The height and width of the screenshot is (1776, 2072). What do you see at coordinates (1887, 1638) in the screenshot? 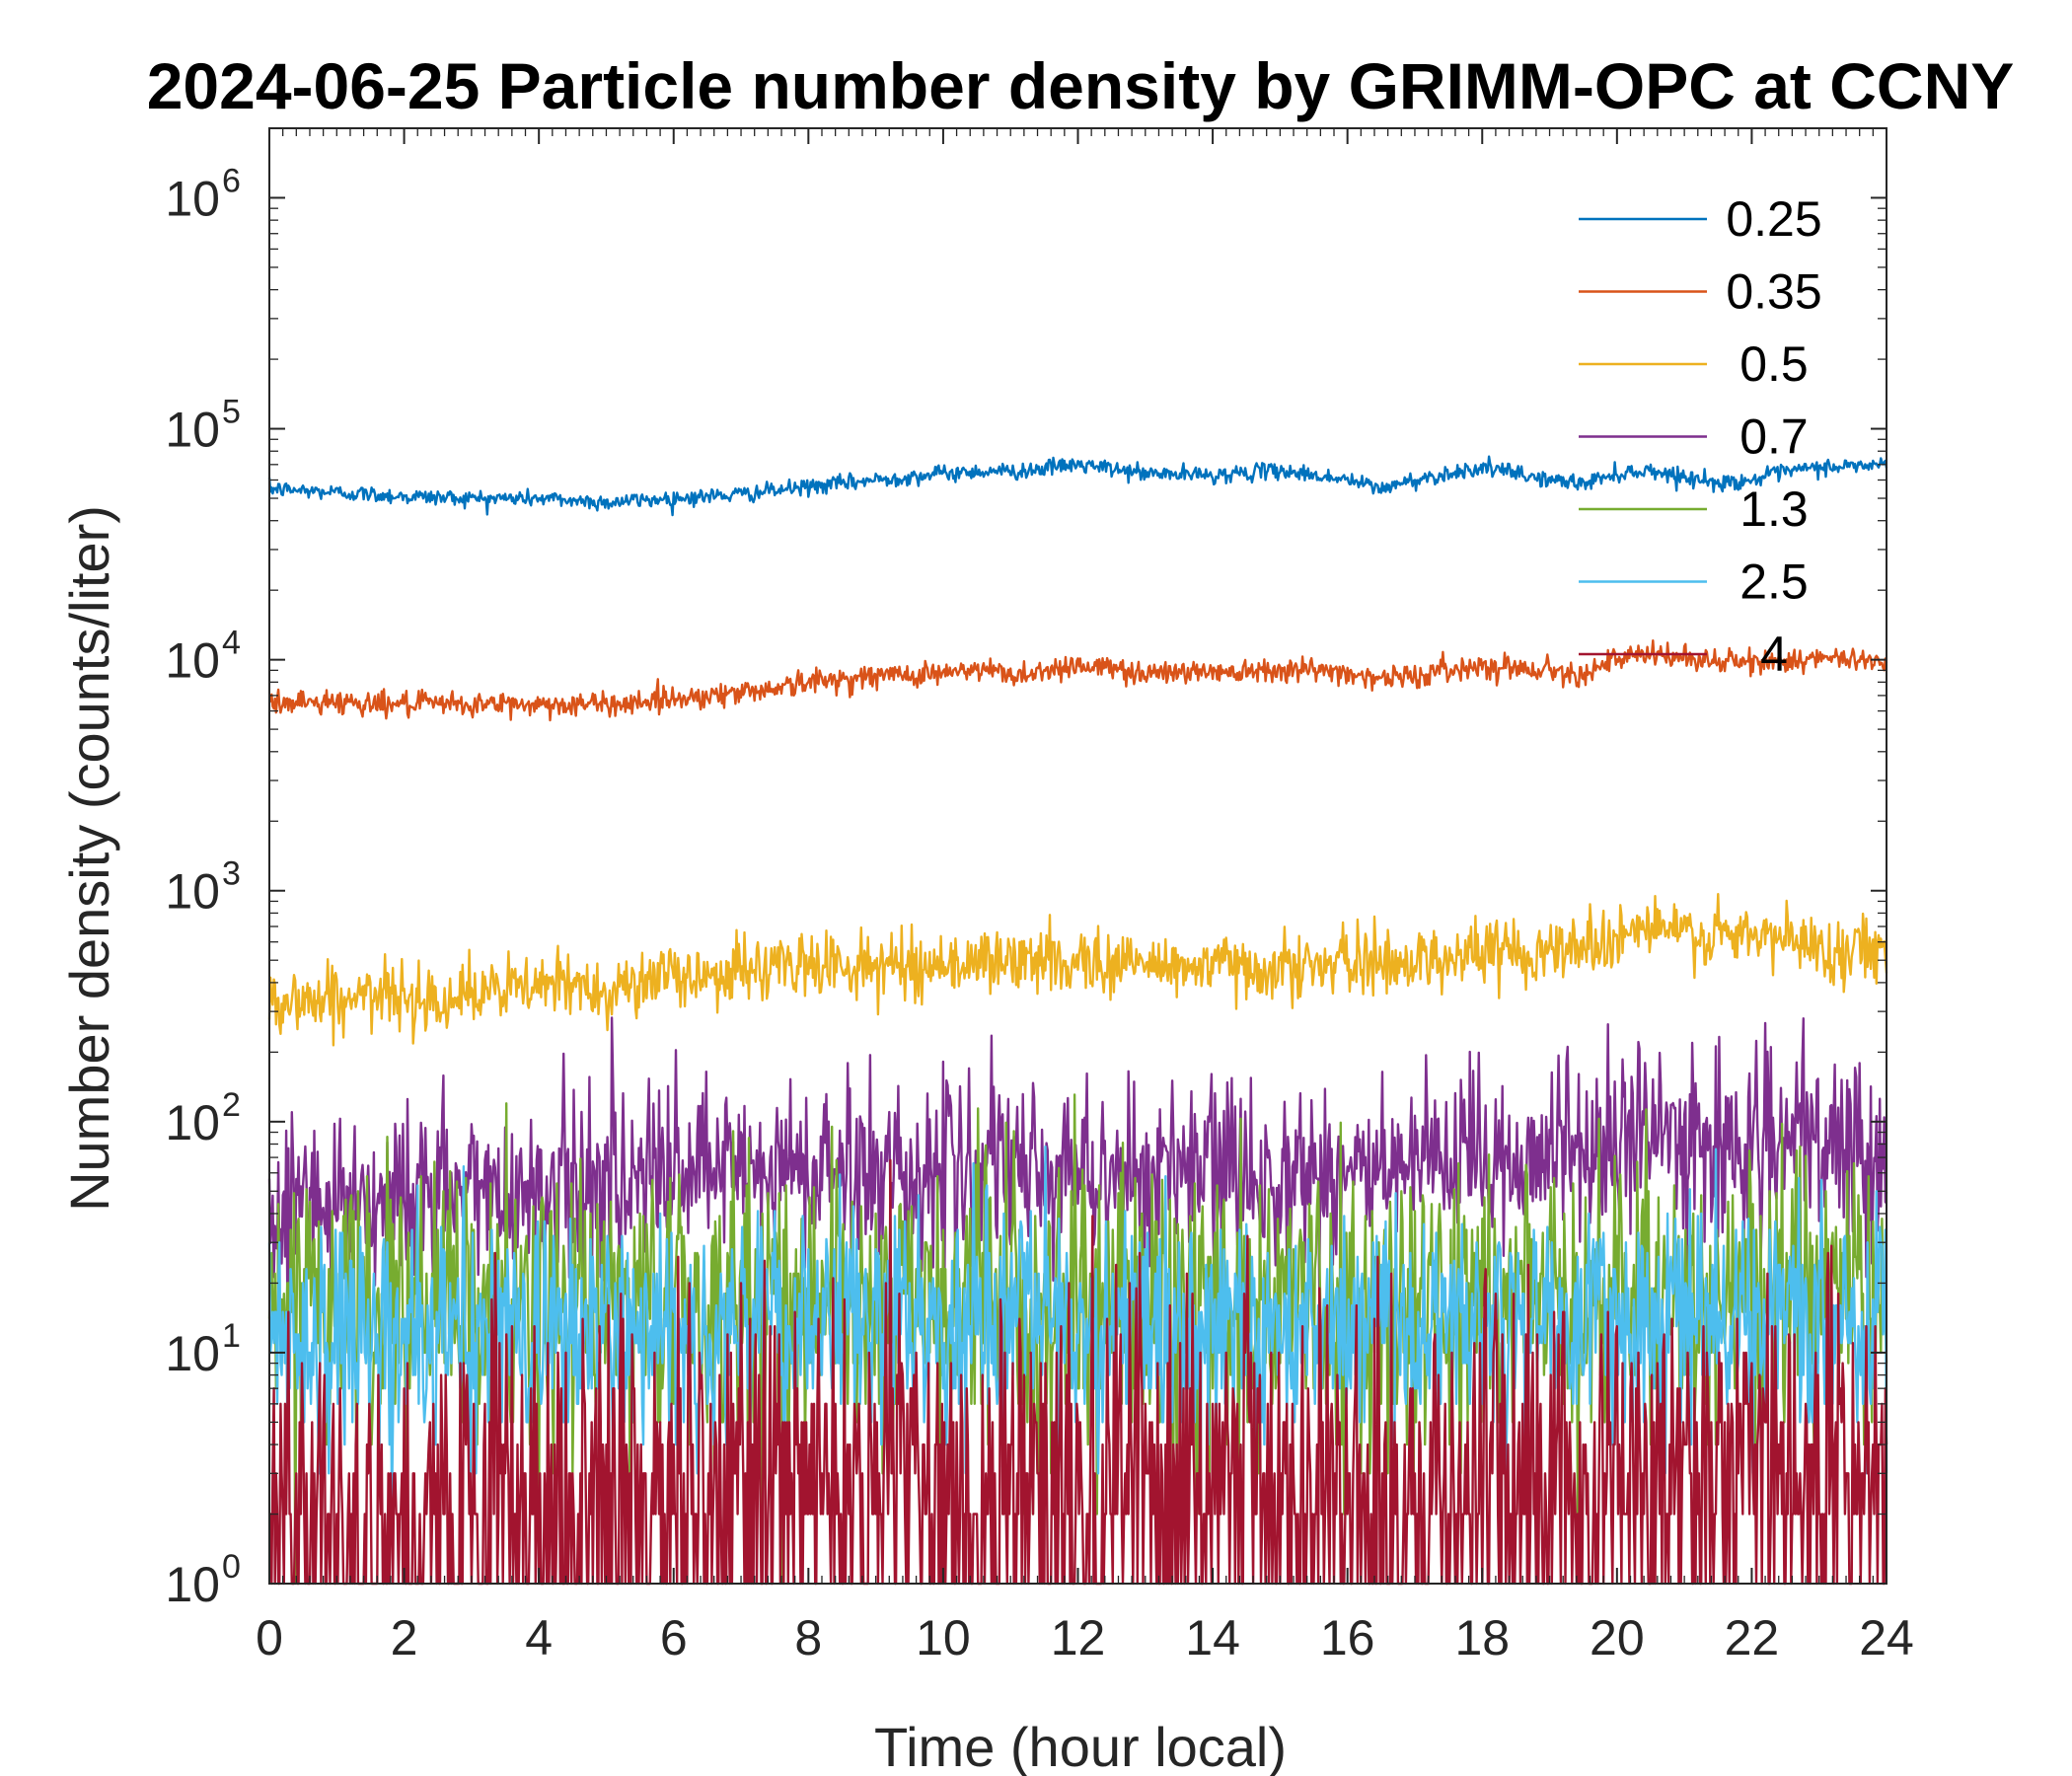
I see `x-tick-label: 24` at bounding box center [1887, 1638].